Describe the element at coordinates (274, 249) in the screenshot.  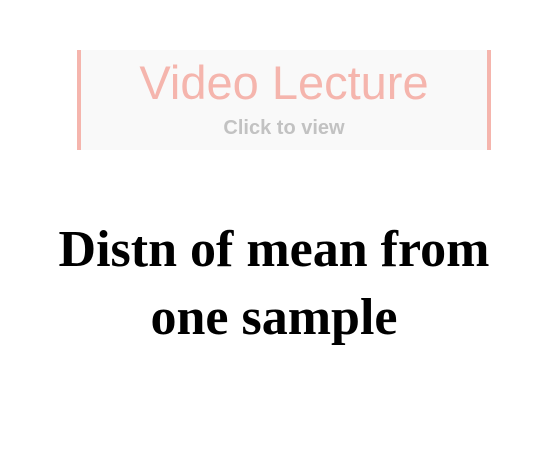
I see `slide-title-line-1: Distn of mean from` at that location.